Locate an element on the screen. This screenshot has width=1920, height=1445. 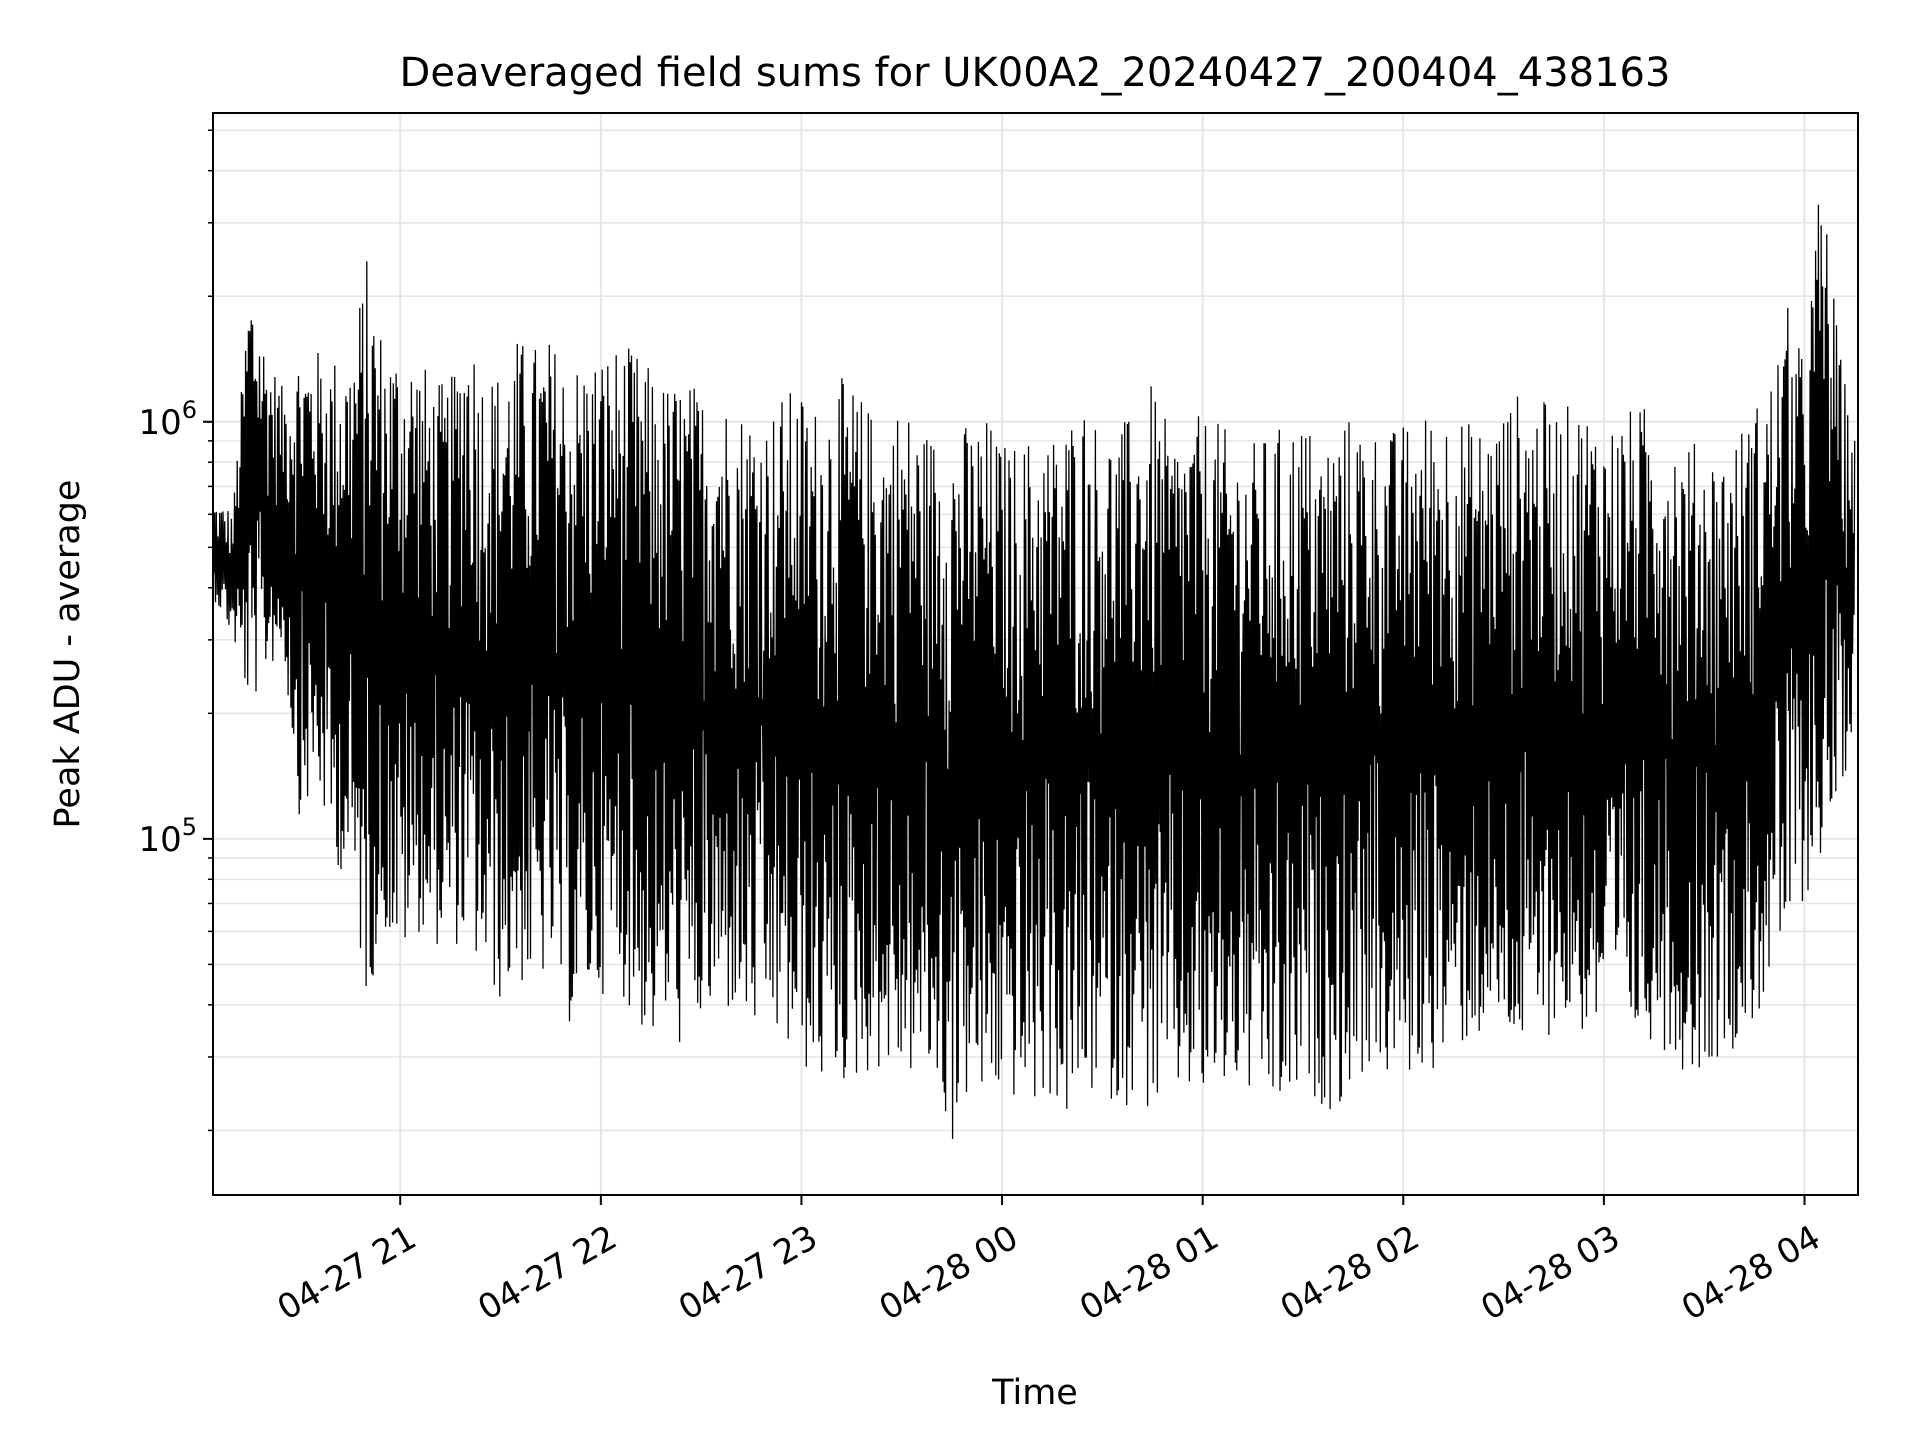
x-axis-label: Time is located at coordinates (1034, 1393).